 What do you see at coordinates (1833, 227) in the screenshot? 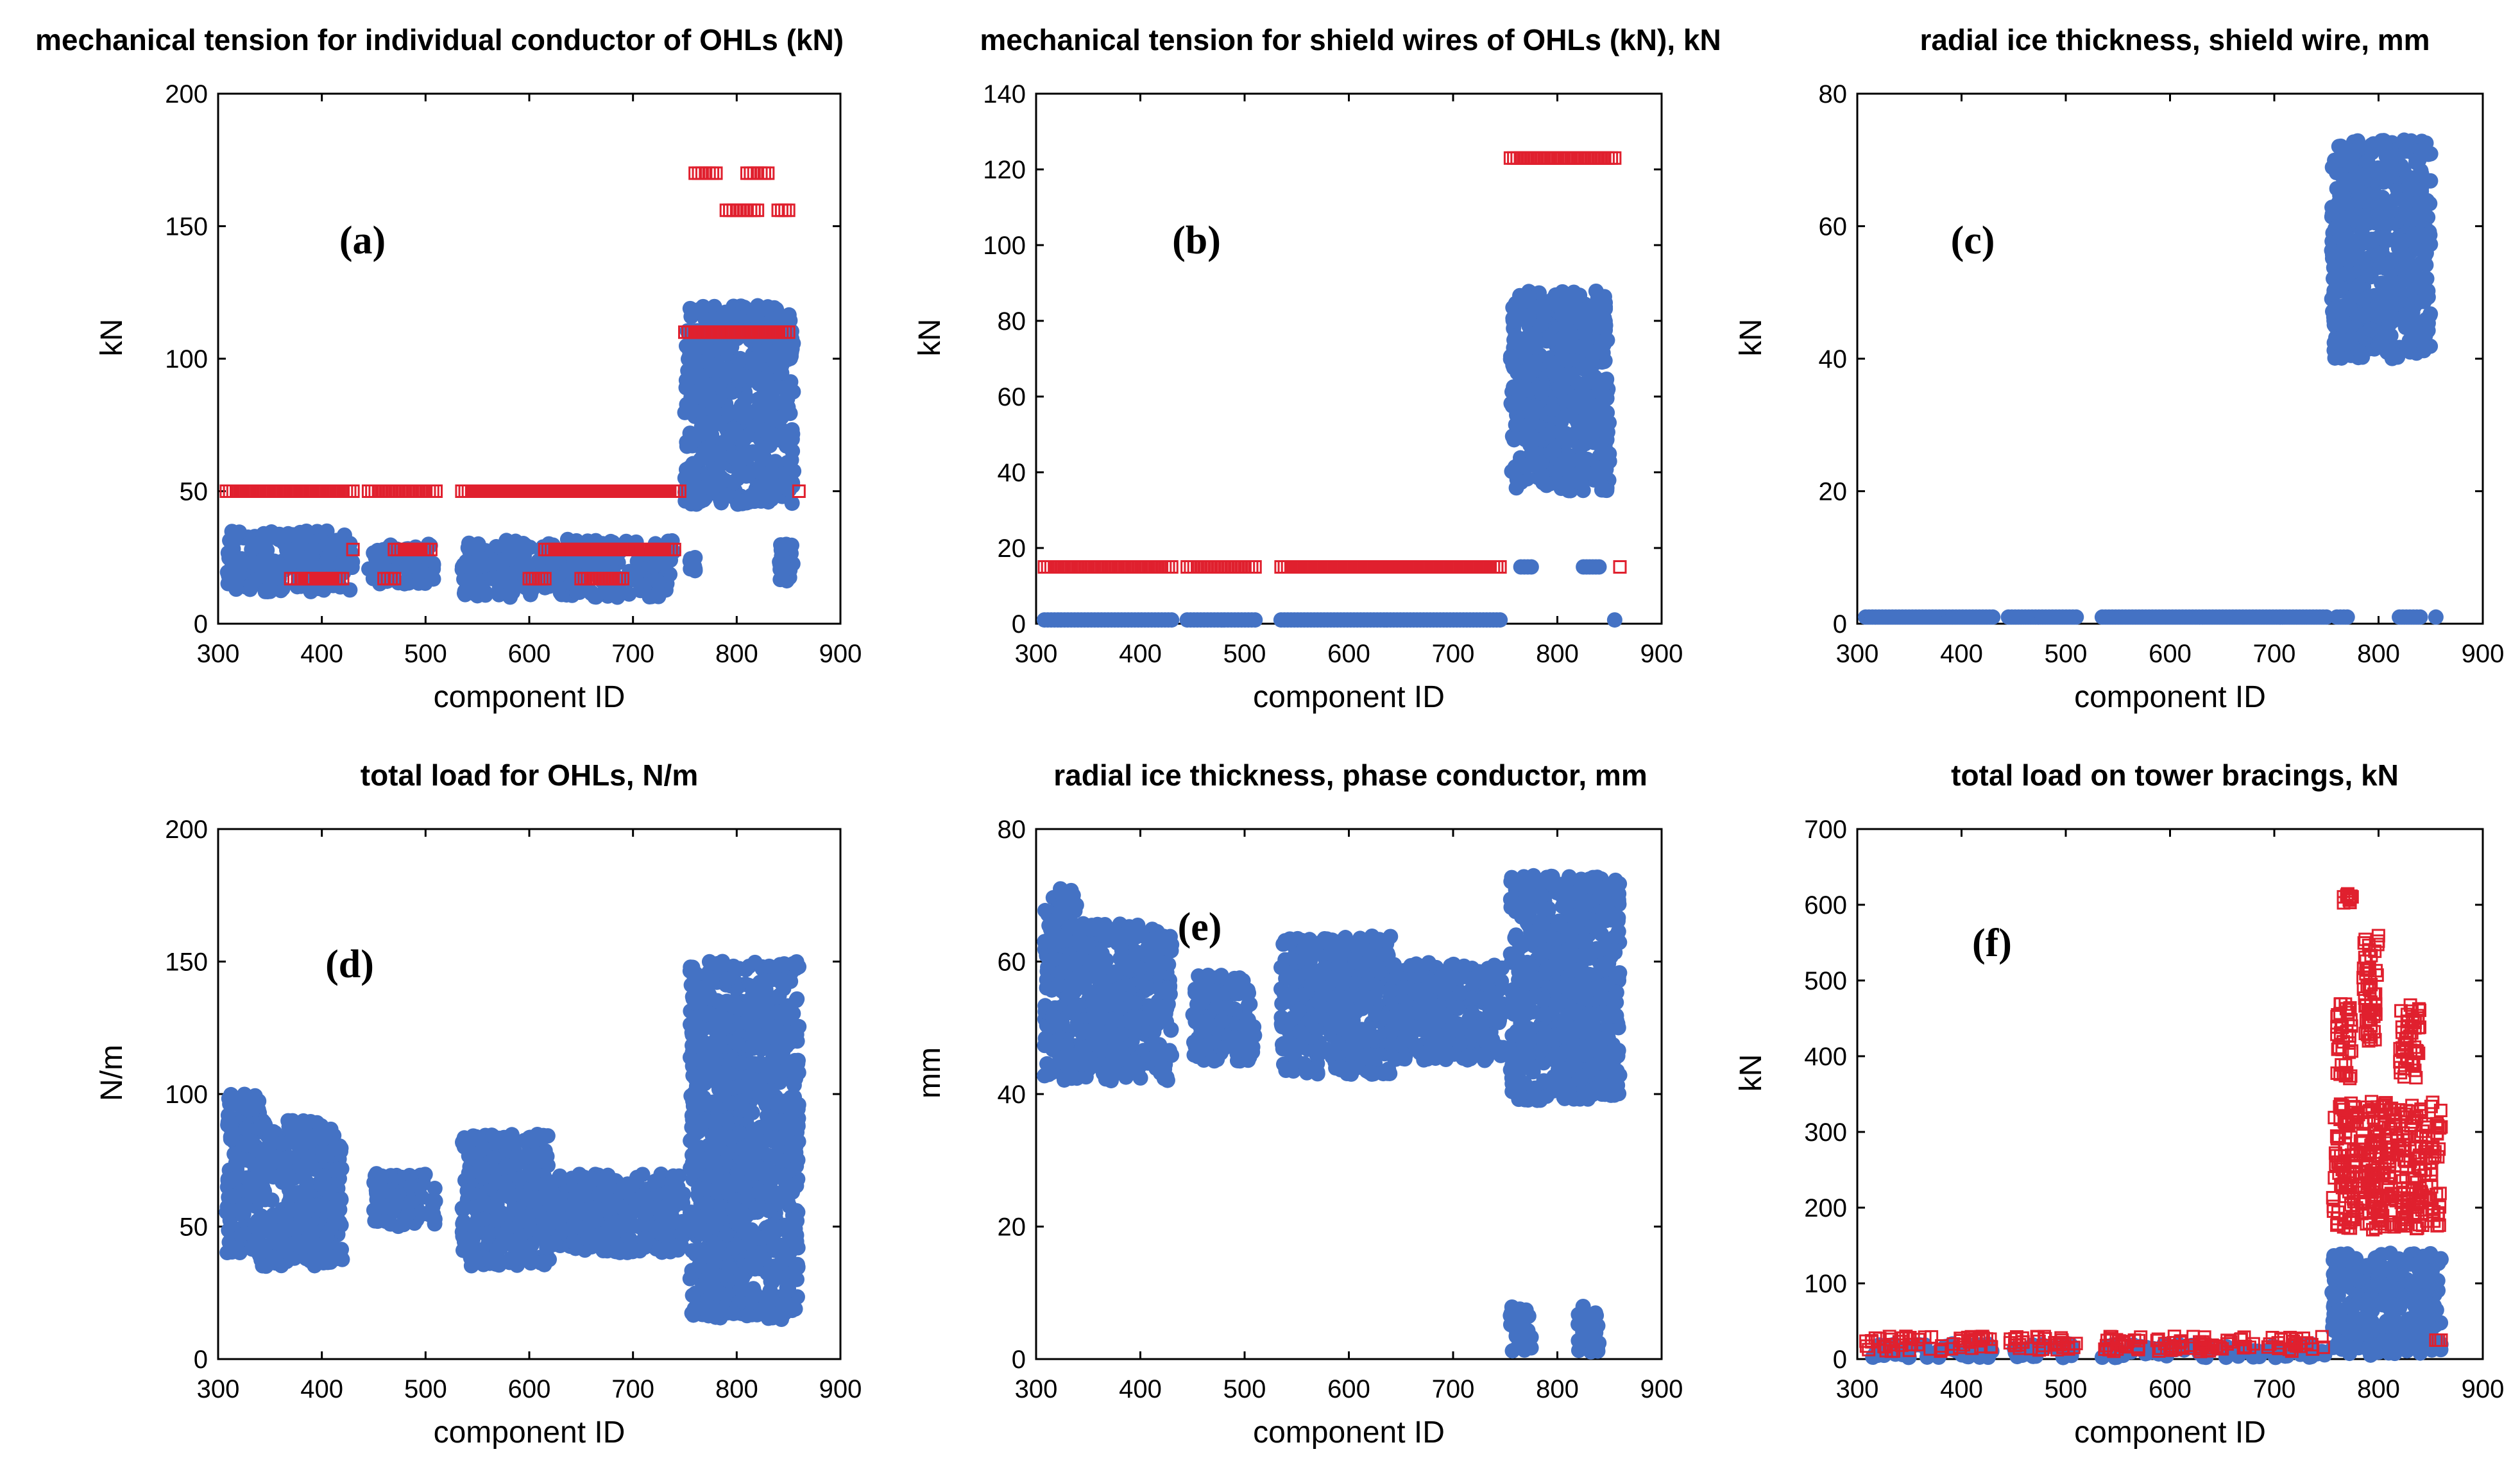
I see `y-tick-label: 60` at bounding box center [1833, 227].